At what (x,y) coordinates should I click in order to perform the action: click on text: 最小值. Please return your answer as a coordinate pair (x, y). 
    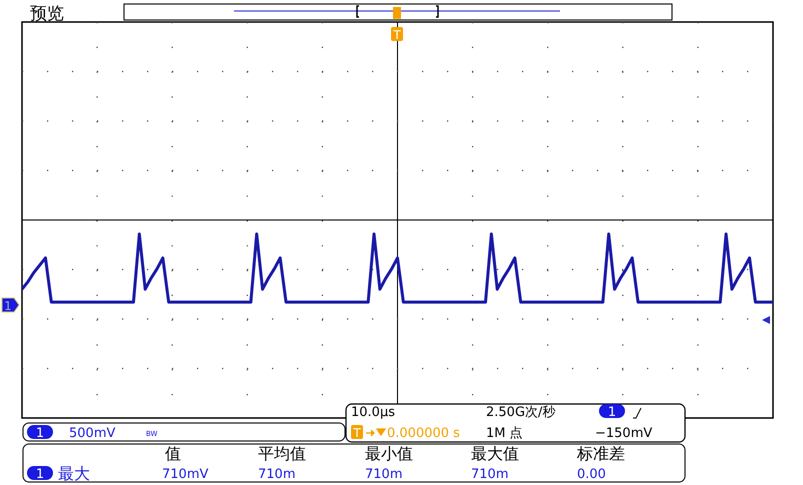
    Looking at the image, I should click on (389, 453).